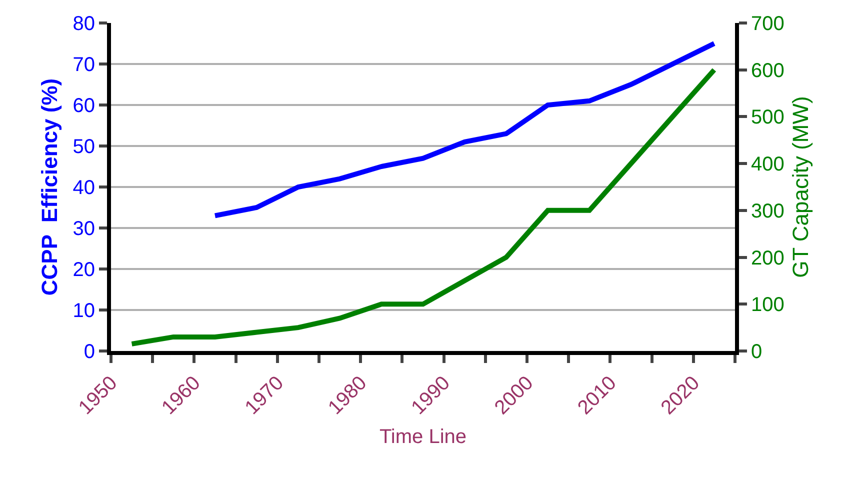 Image resolution: width=844 pixels, height=482 pixels. Describe the element at coordinates (767, 24) in the screenshot. I see `y2-tick-label: 700` at that location.